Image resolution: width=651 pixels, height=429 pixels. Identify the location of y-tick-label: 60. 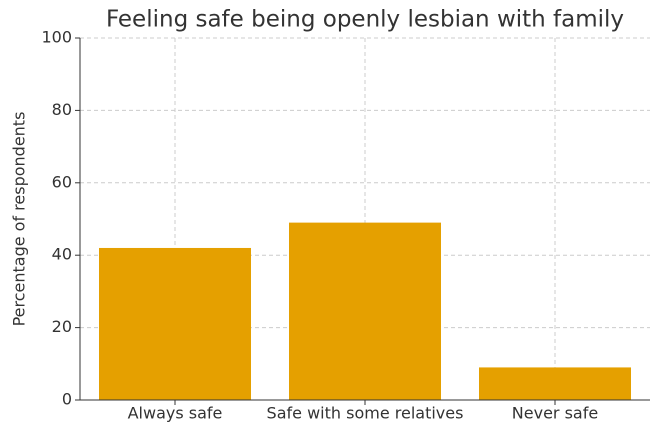
(62, 181).